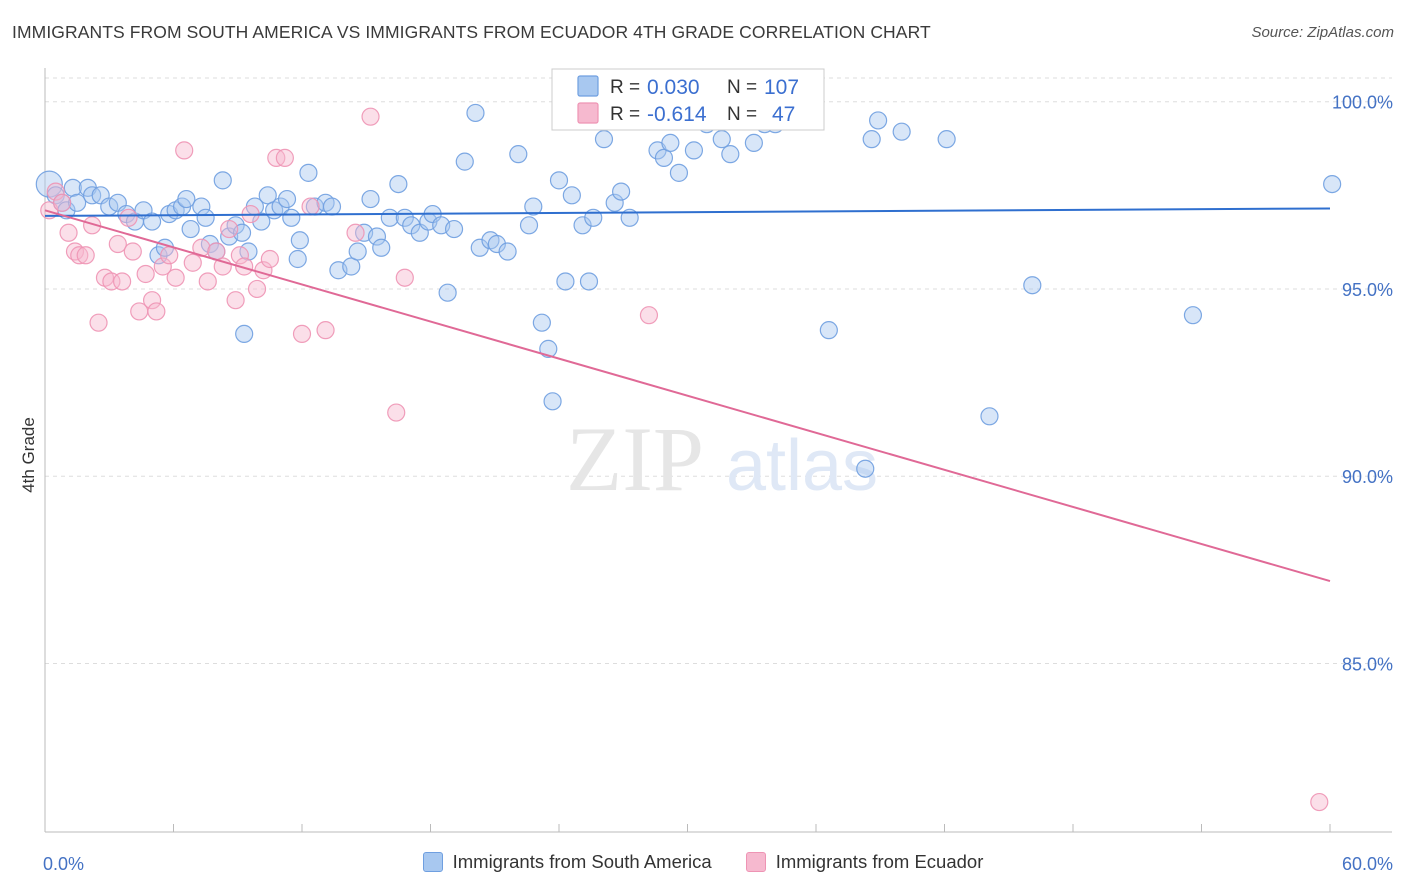  What do you see at coordinates (588, 113) in the screenshot?
I see `legend-swatch-ecuador` at bounding box center [588, 113].